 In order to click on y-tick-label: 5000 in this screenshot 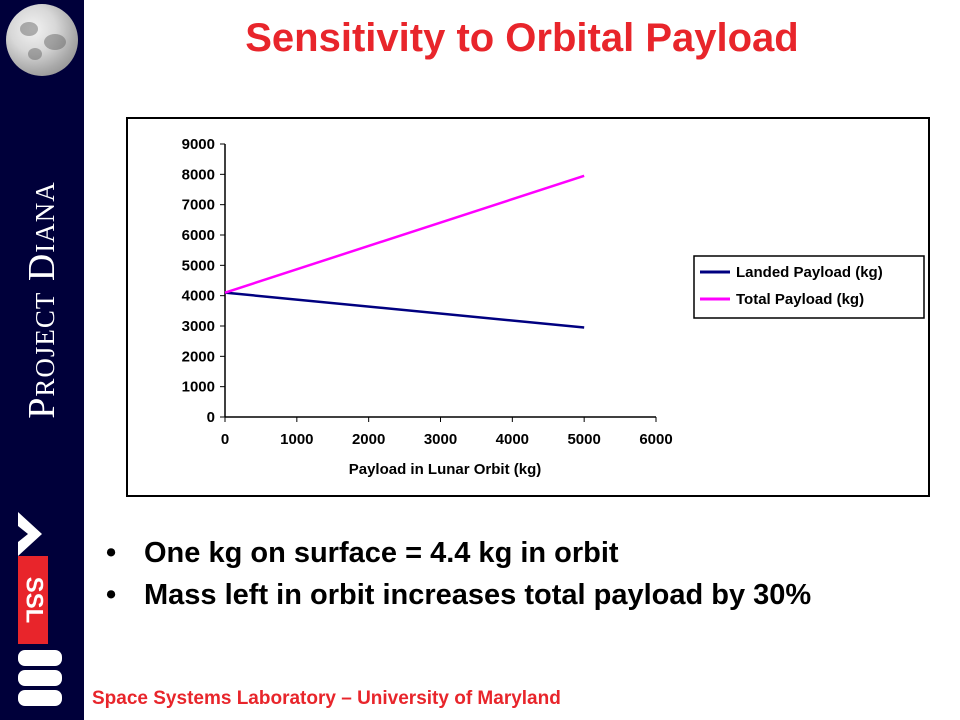, I will do `click(198, 265)`.